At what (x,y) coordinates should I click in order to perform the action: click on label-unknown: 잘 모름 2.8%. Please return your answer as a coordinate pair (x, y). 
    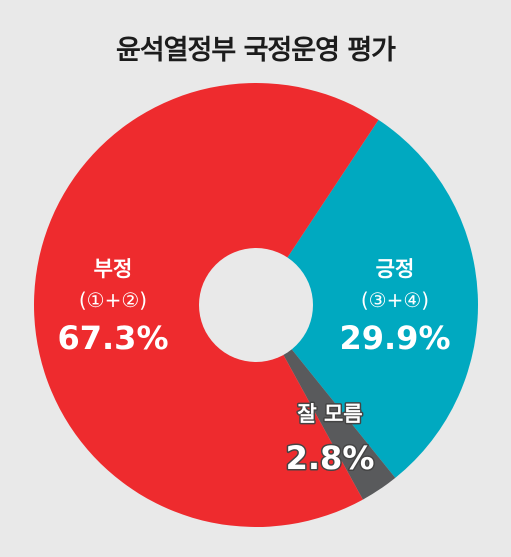
    Looking at the image, I should click on (330, 440).